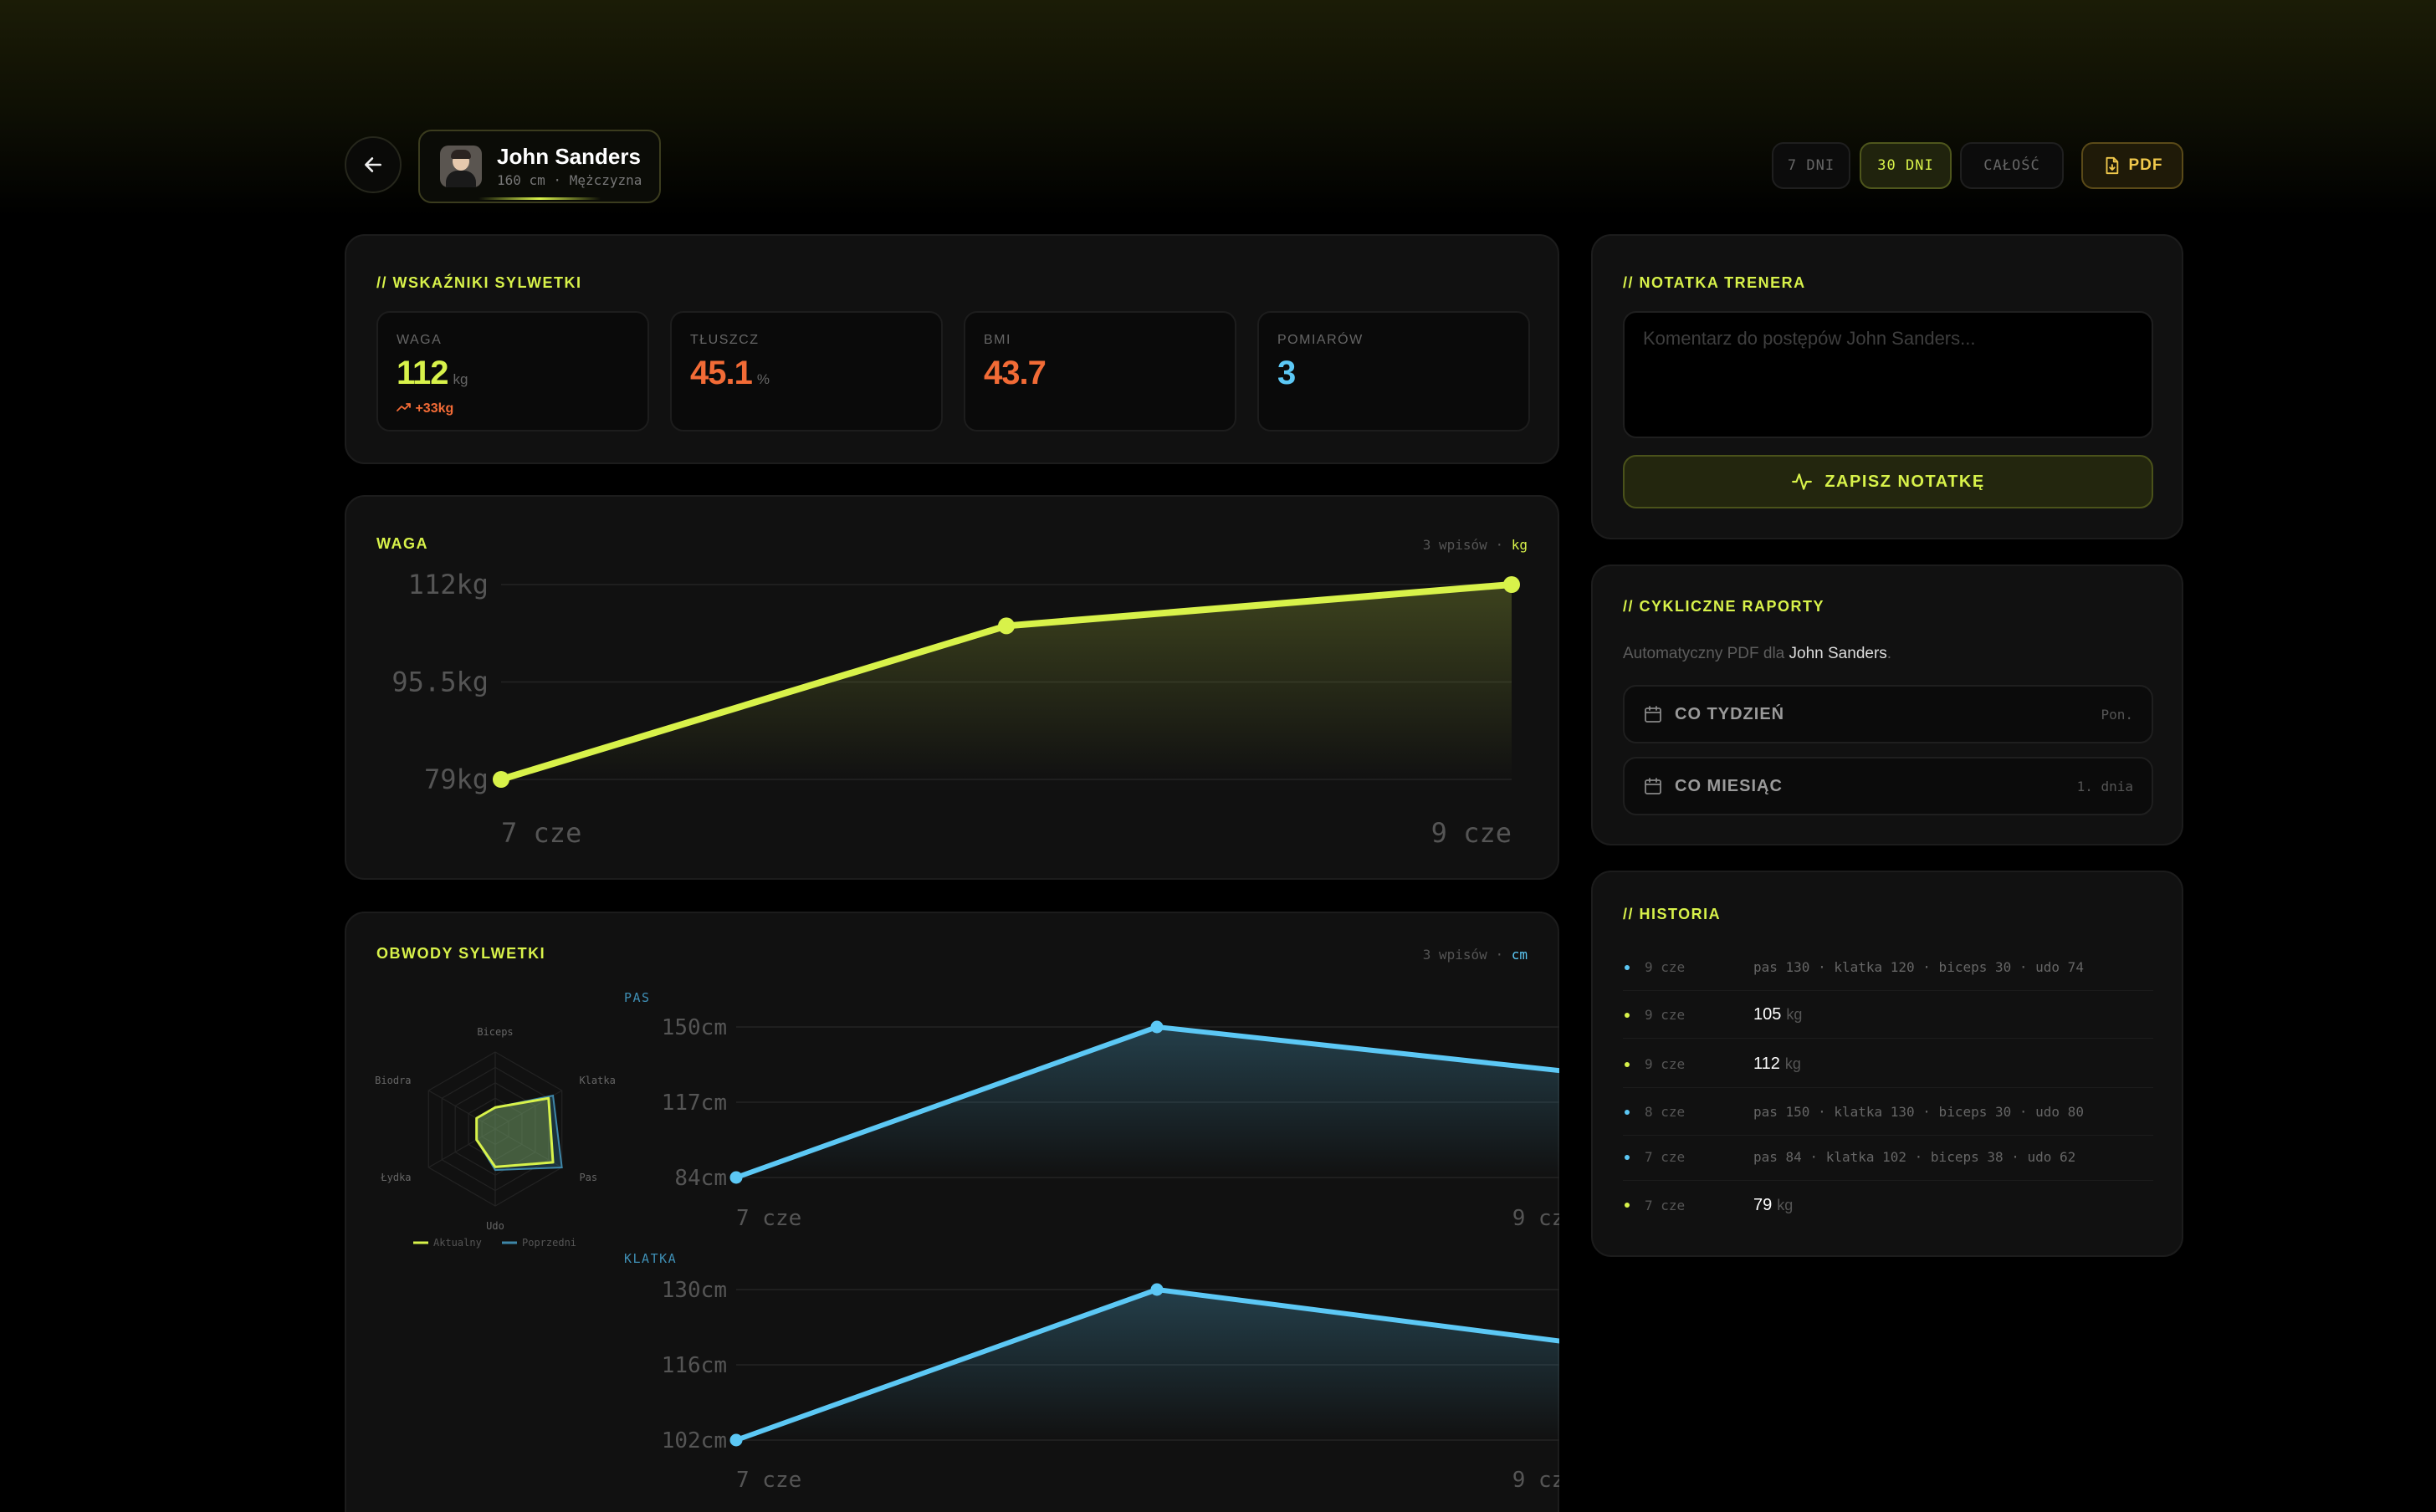  I want to click on history-title: // HISTORIA, so click(1672, 914).